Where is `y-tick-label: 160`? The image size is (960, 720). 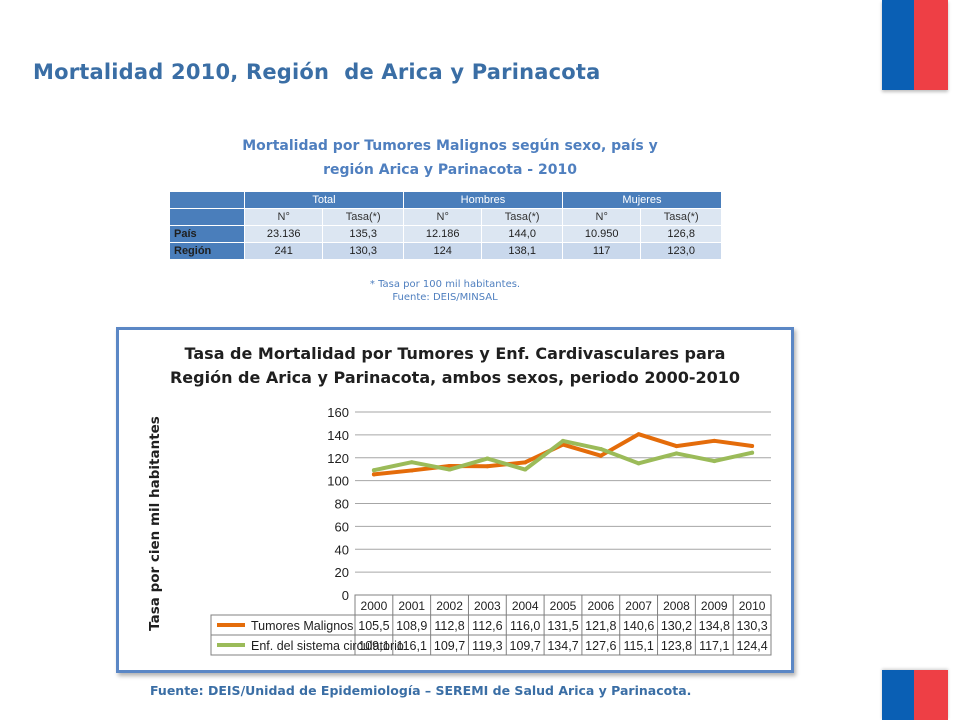
y-tick-label: 160 is located at coordinates (338, 412).